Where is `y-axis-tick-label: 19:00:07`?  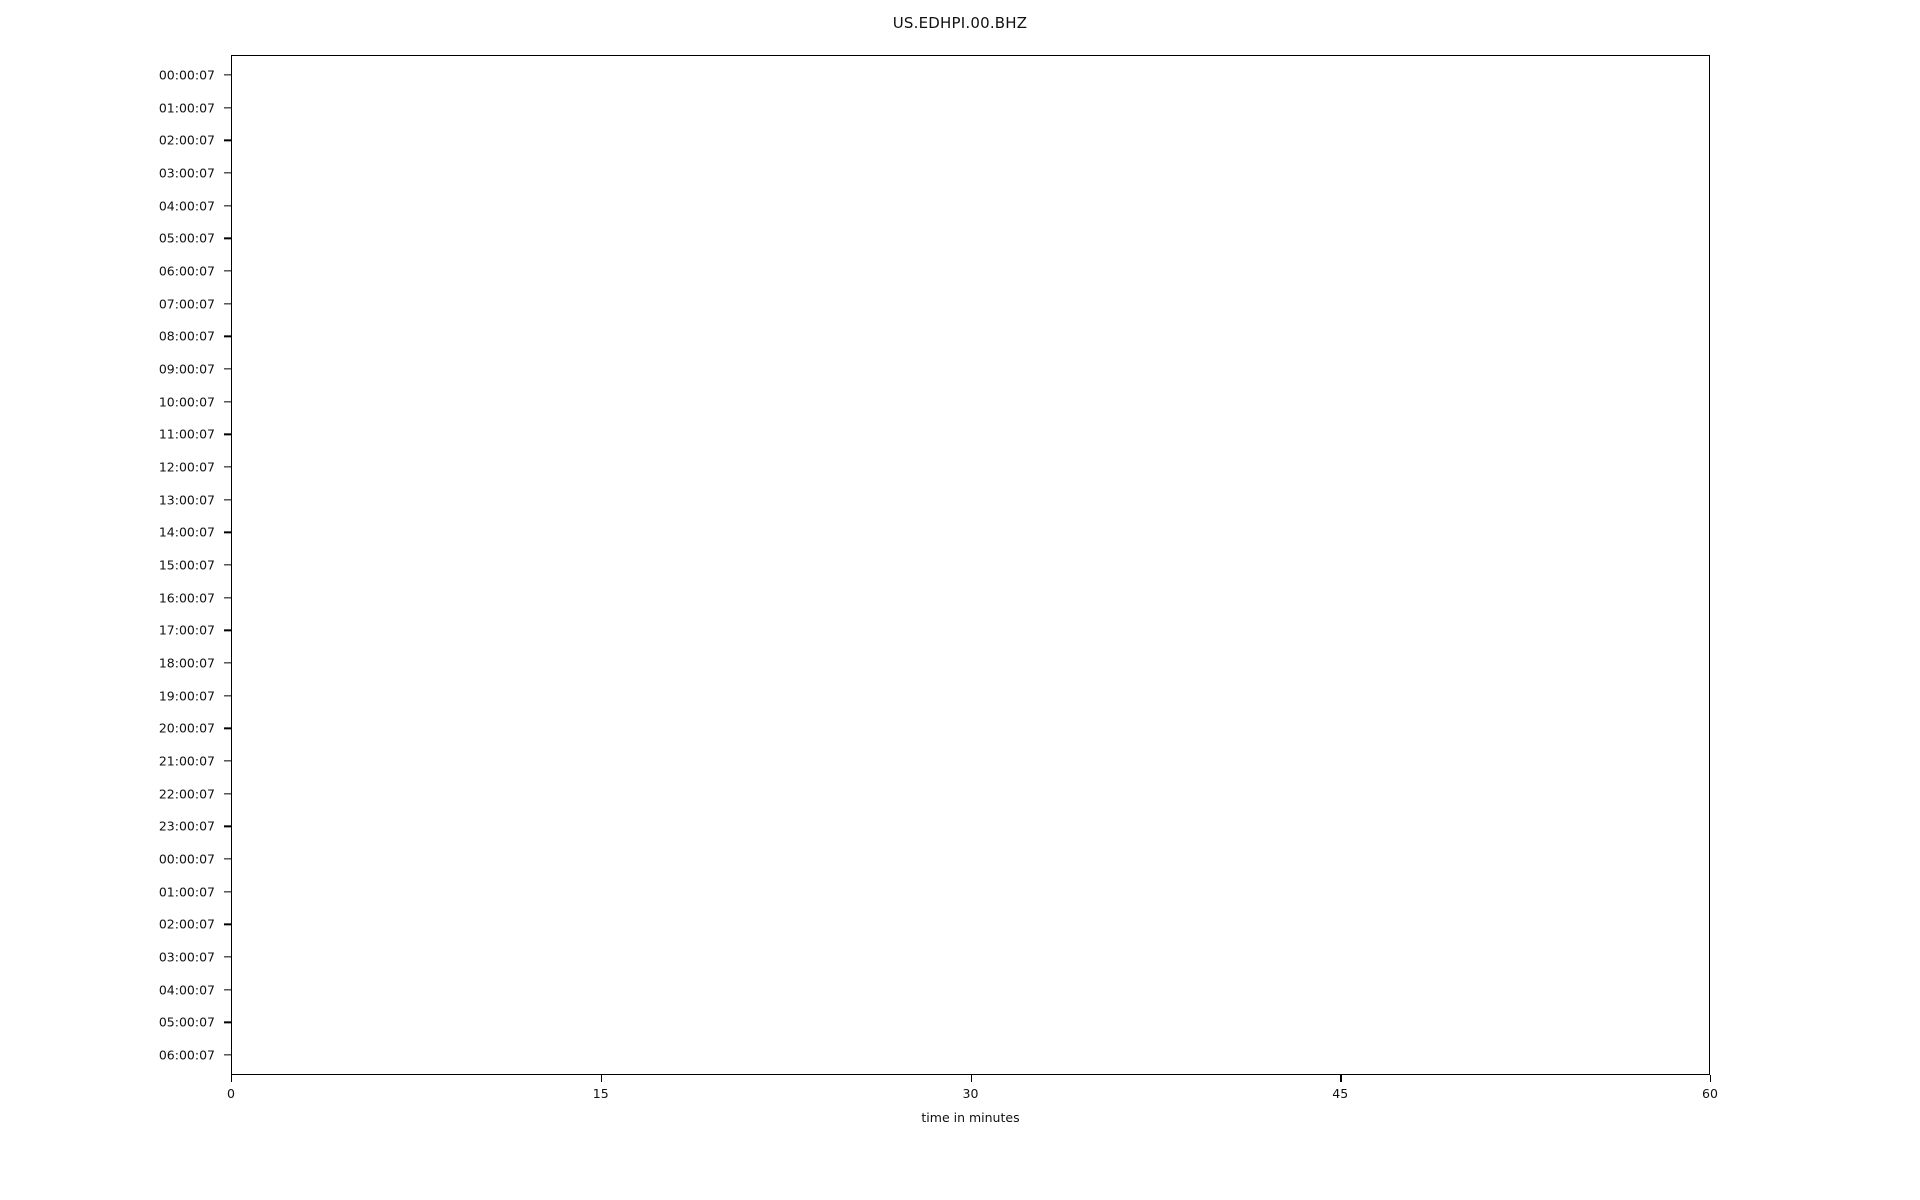
y-axis-tick-label: 19:00:07 is located at coordinates (186, 696).